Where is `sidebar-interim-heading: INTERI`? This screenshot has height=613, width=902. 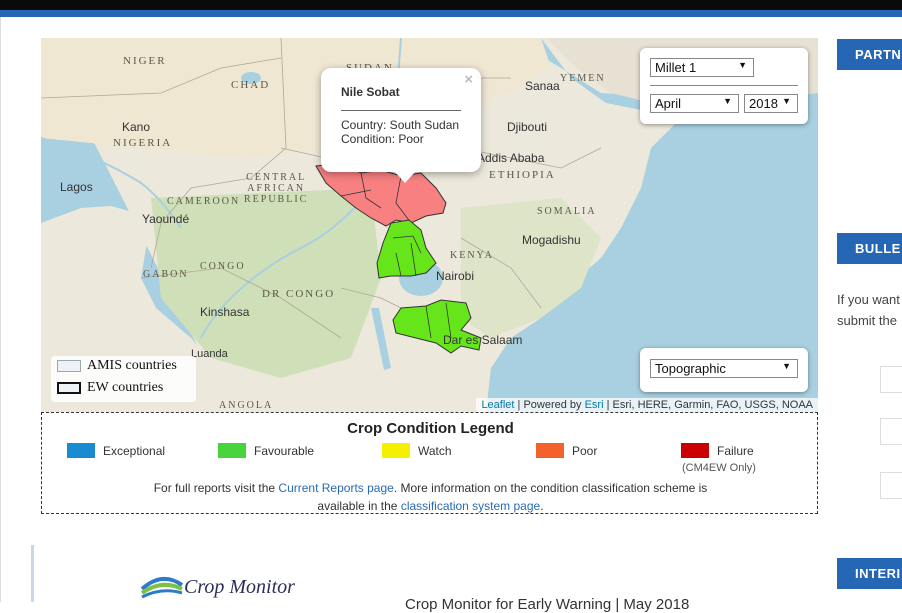 sidebar-interim-heading: INTERI is located at coordinates (869, 573).